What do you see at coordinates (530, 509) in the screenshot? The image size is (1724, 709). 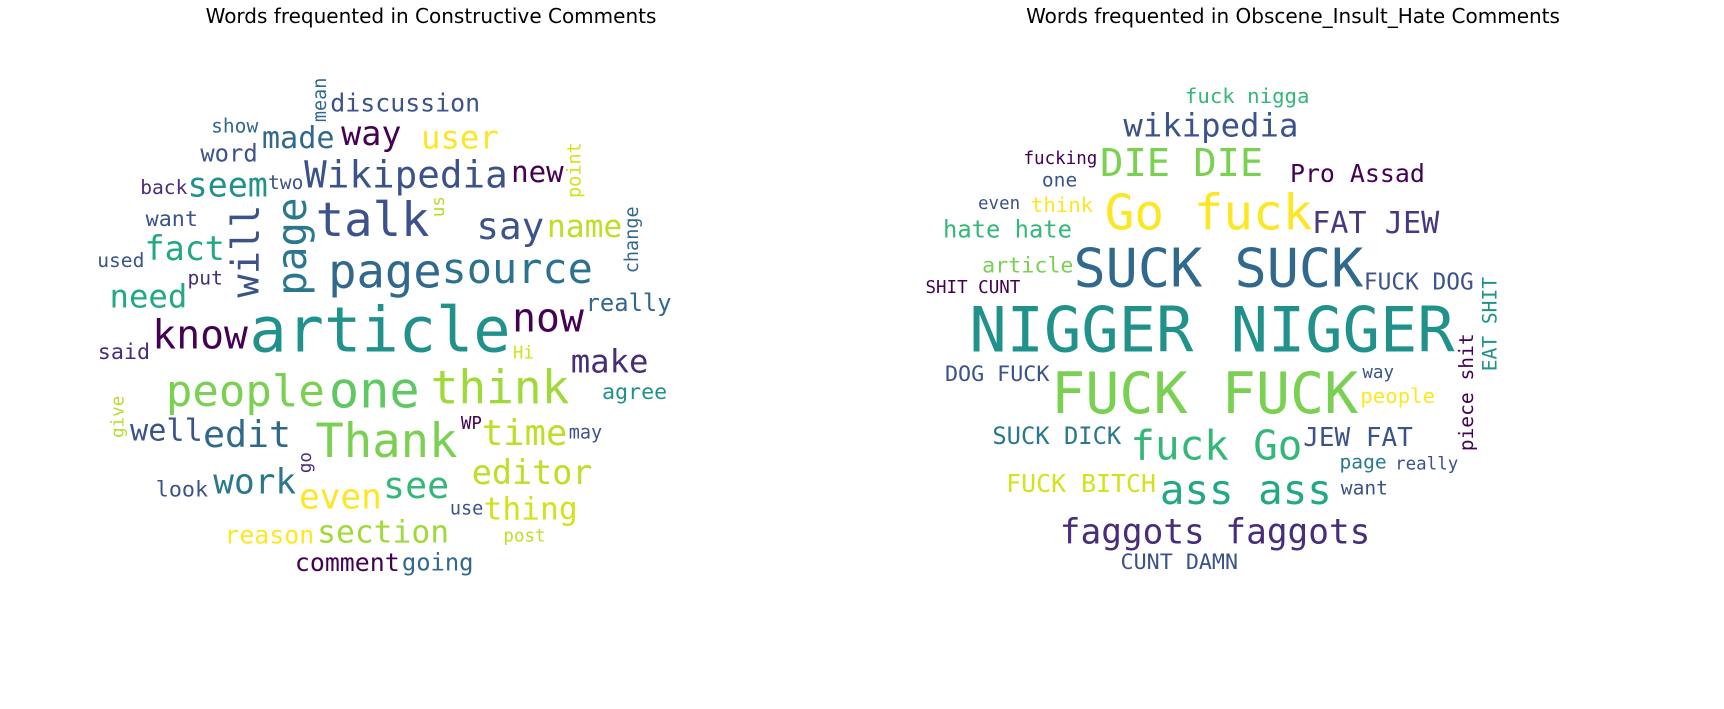 I see `cloud-word: thing` at bounding box center [530, 509].